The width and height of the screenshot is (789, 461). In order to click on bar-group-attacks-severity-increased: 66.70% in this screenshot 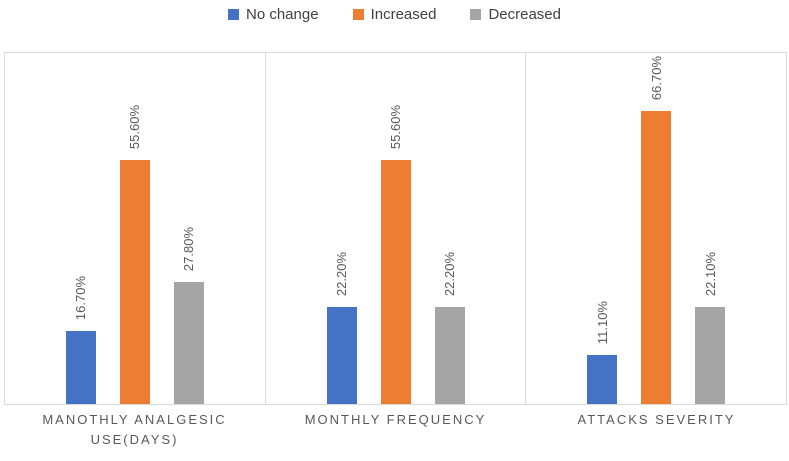, I will do `click(656, 229)`.